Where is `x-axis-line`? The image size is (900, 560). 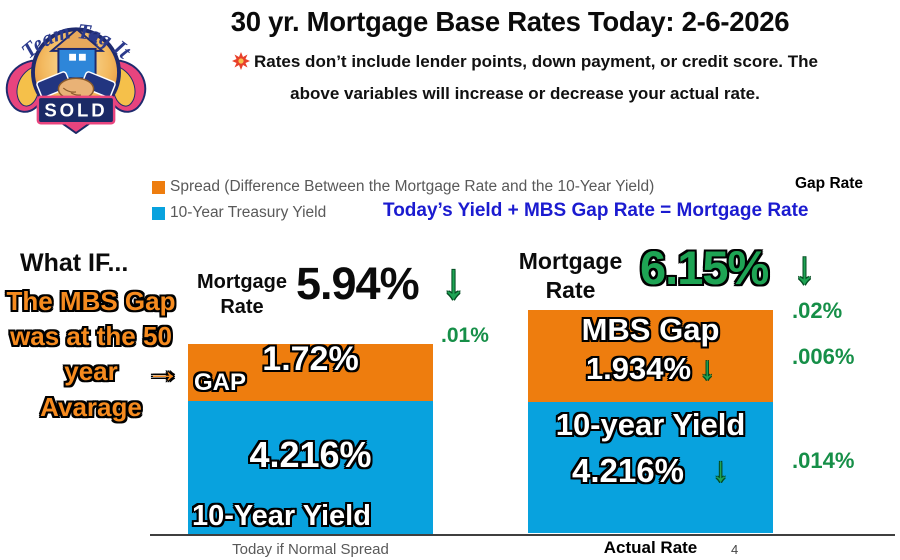
x-axis-line is located at coordinates (522, 535).